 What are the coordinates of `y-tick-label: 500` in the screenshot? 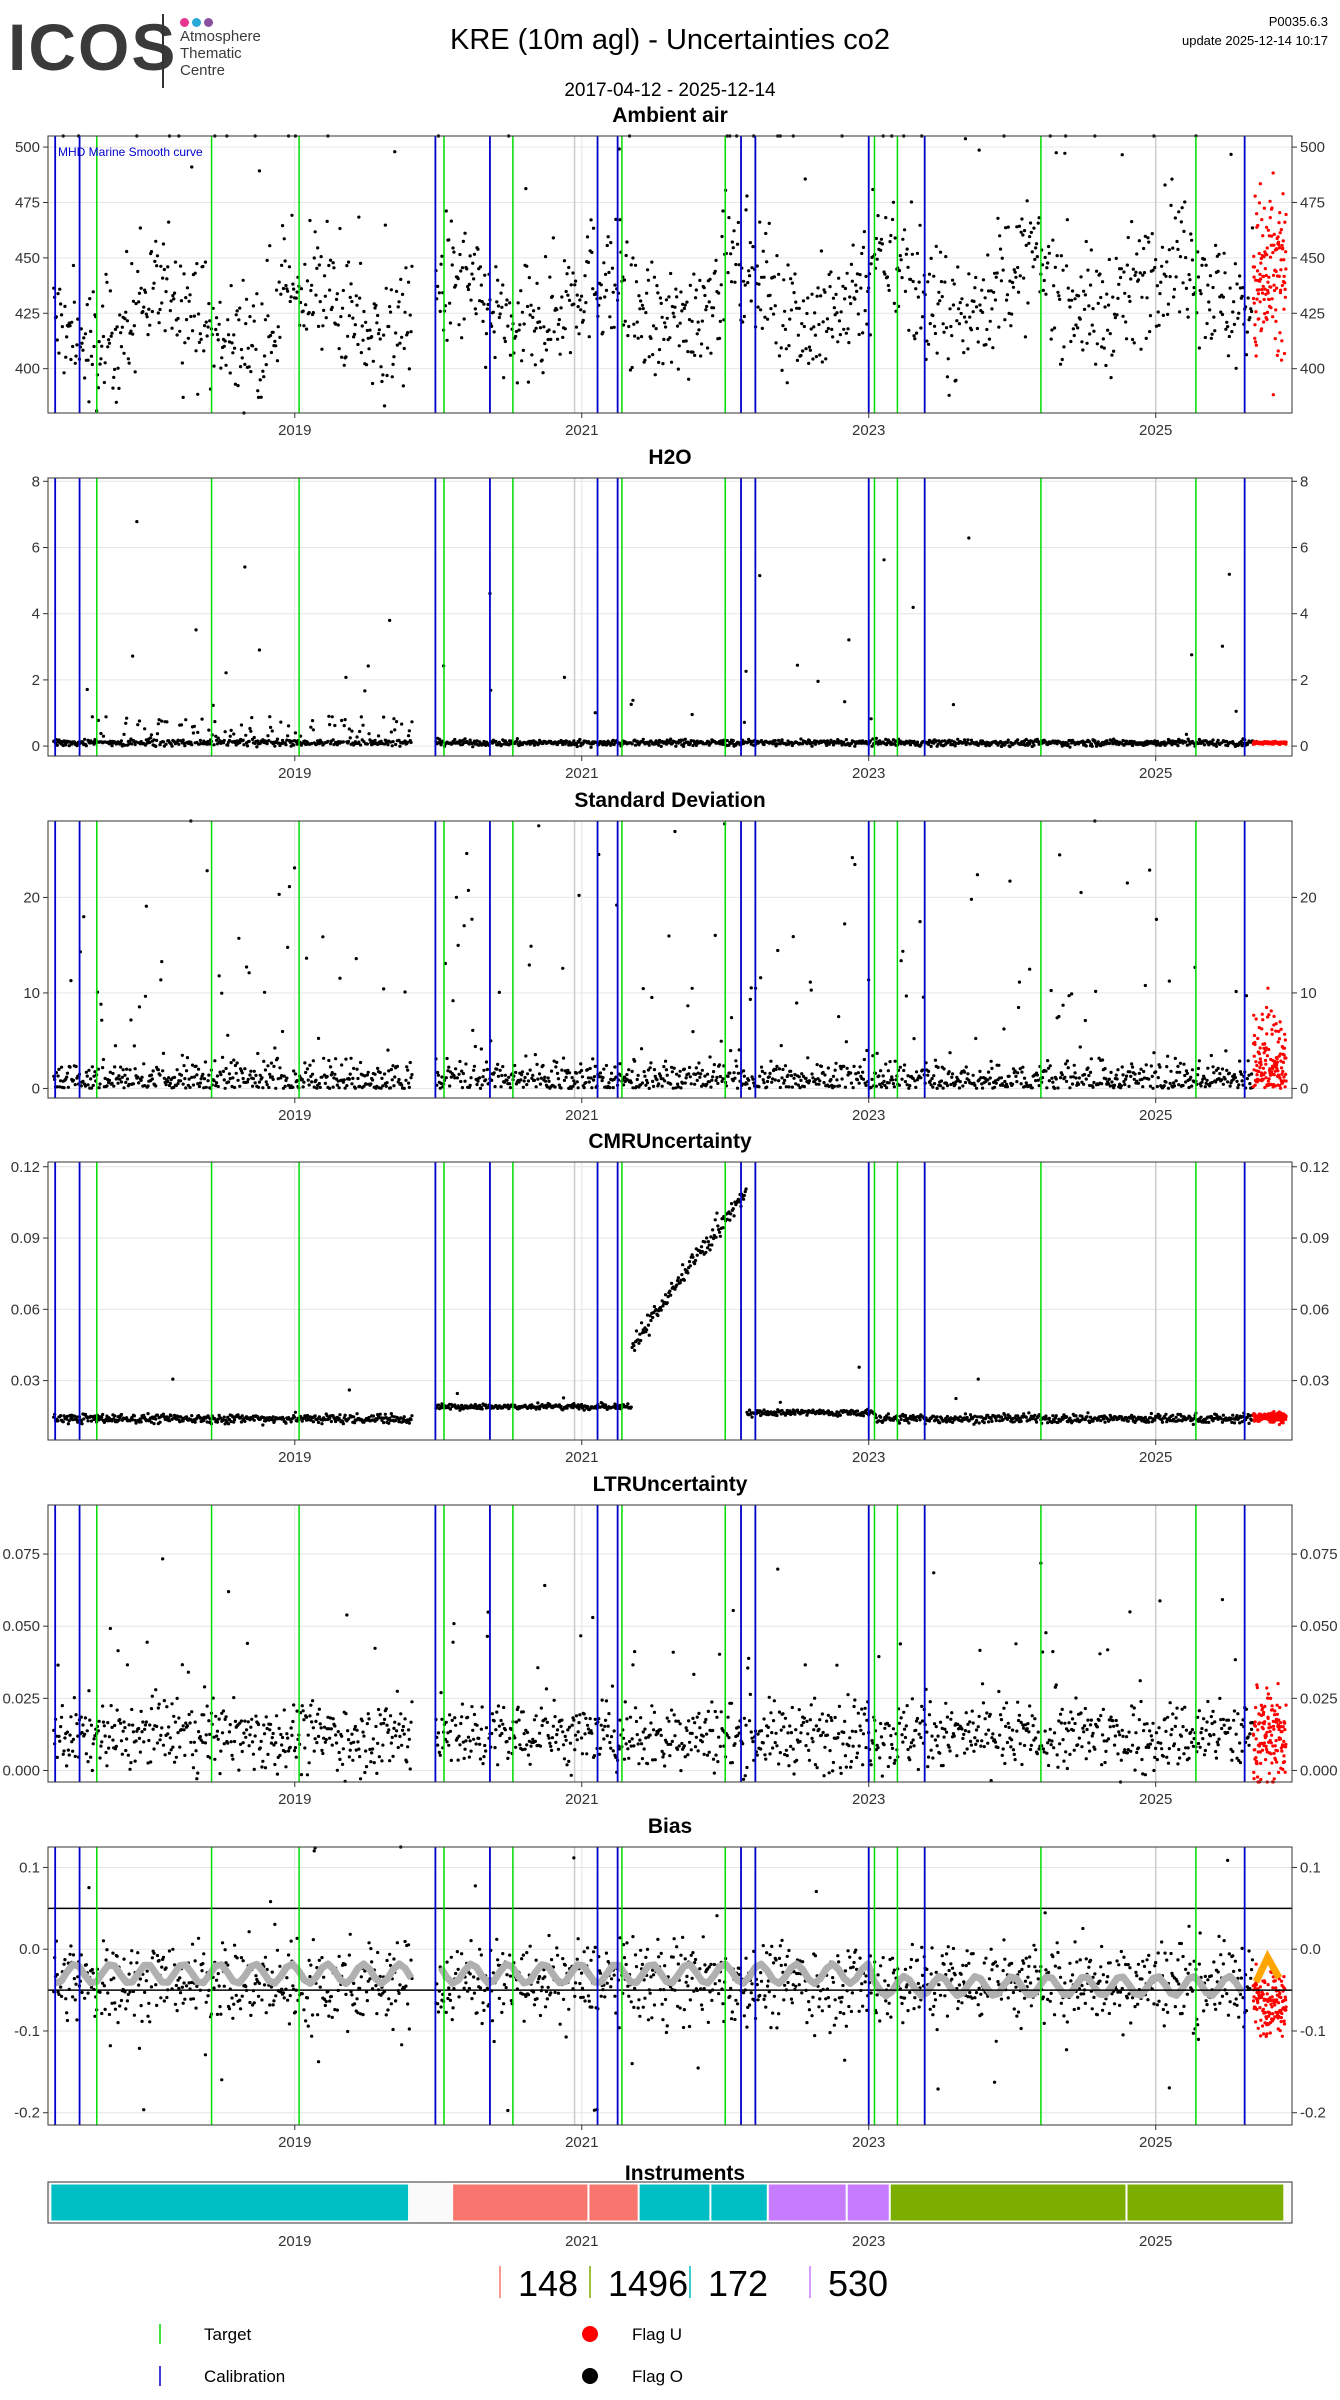 It's located at (1312, 147).